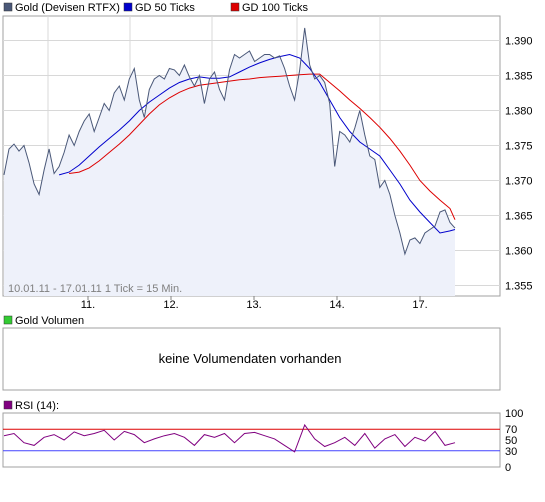 This screenshot has width=545, height=502. Describe the element at coordinates (229, 438) in the screenshot. I see `rsi-line` at that location.